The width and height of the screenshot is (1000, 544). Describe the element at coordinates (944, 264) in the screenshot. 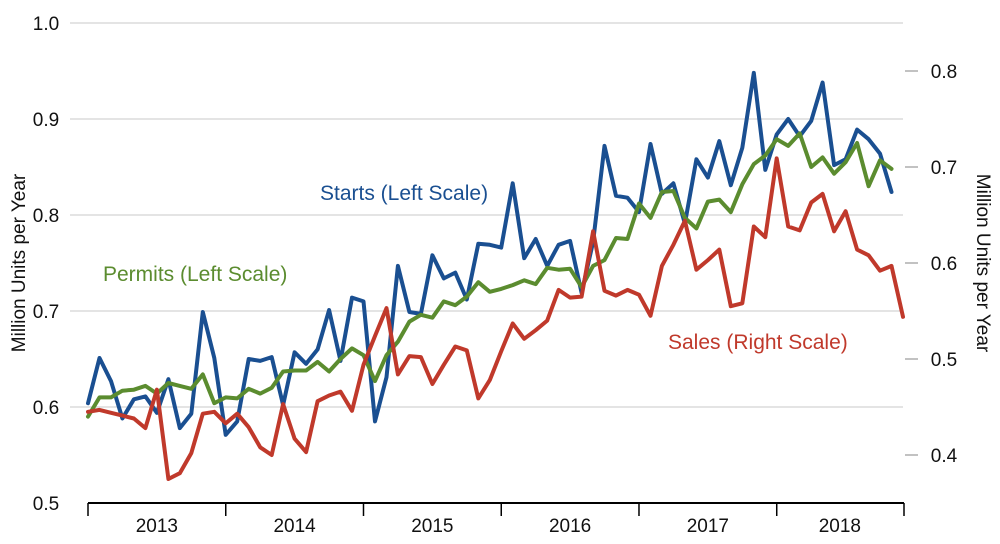

I see `y-tick-label-right: 0.6` at that location.